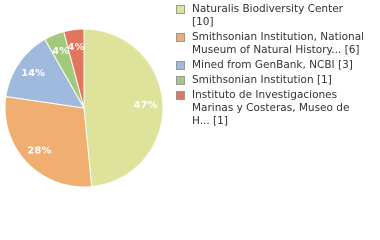  Describe the element at coordinates (146, 105) in the screenshot. I see `slice-label: 47%` at that location.